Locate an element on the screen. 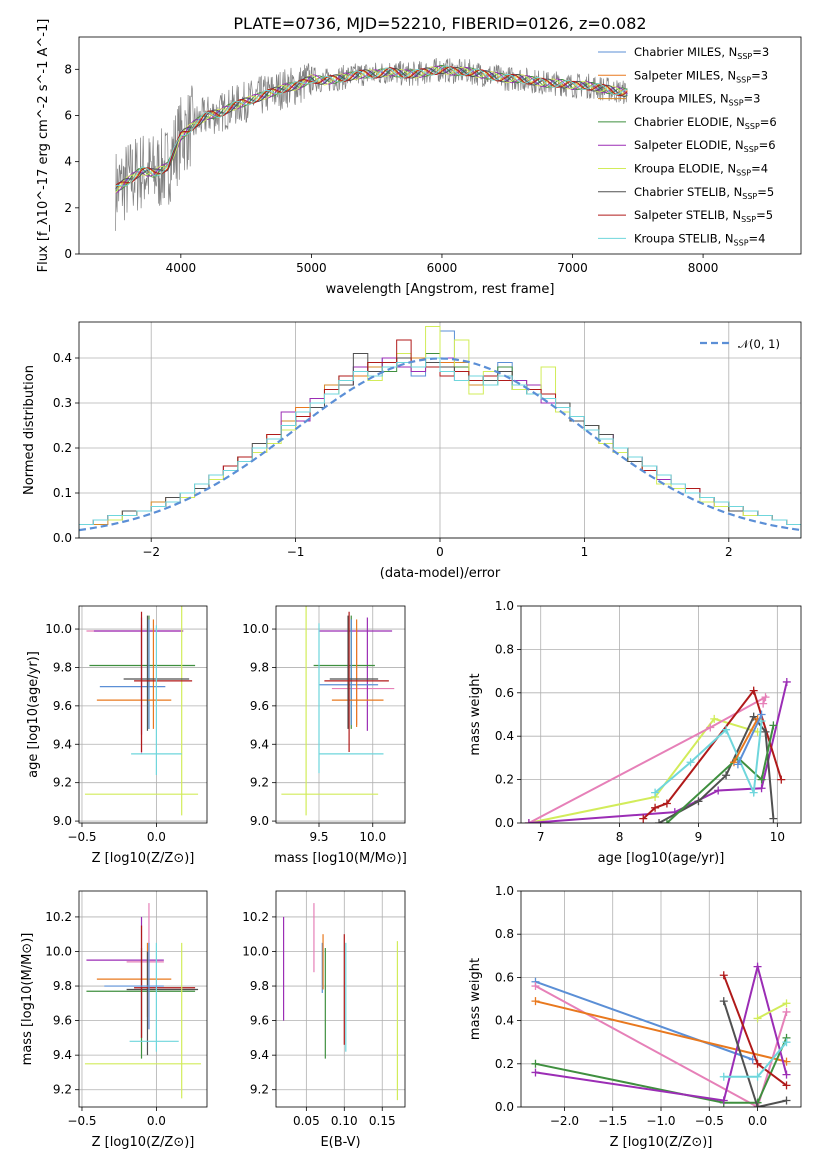 The image size is (819, 1170). ageZ-ytick-label: 9.6 is located at coordinates (62, 706).